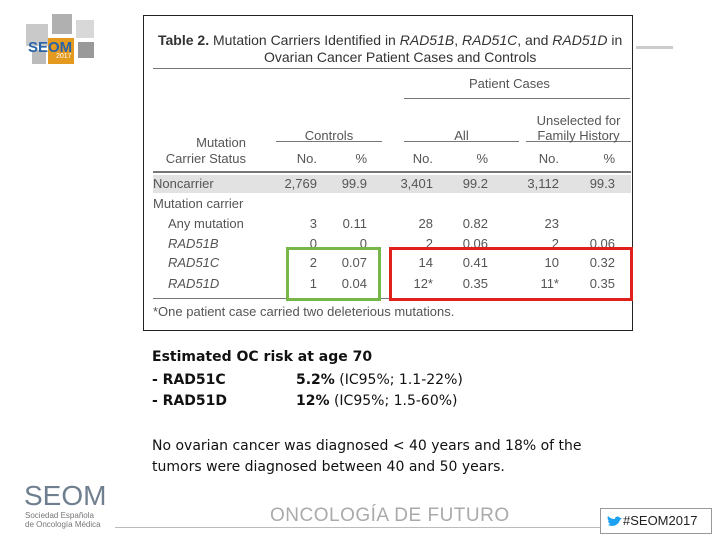  Describe the element at coordinates (602, 262) in the screenshot. I see `cell: 0.32` at that location.